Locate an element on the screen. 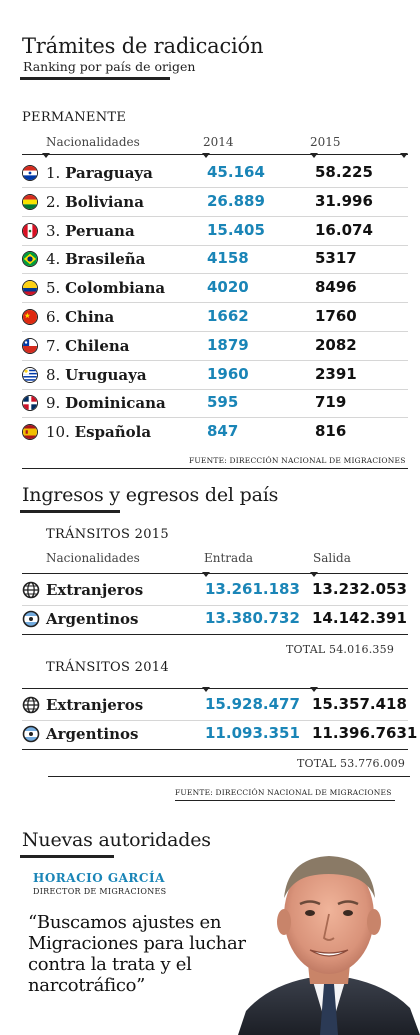 This screenshot has width=420, height=1035. value-2015: 16.074 is located at coordinates (344, 229).